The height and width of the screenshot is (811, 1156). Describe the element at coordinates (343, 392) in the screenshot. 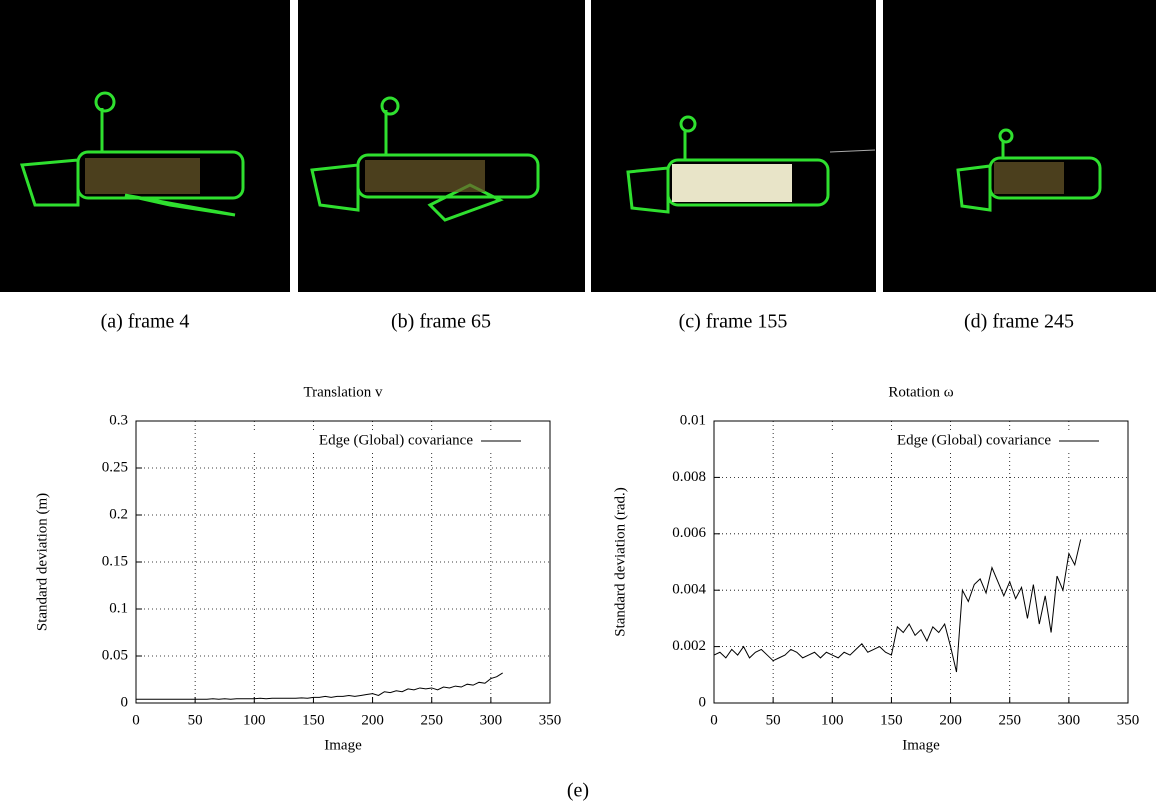

I see `chart-title: Translation v` at that location.